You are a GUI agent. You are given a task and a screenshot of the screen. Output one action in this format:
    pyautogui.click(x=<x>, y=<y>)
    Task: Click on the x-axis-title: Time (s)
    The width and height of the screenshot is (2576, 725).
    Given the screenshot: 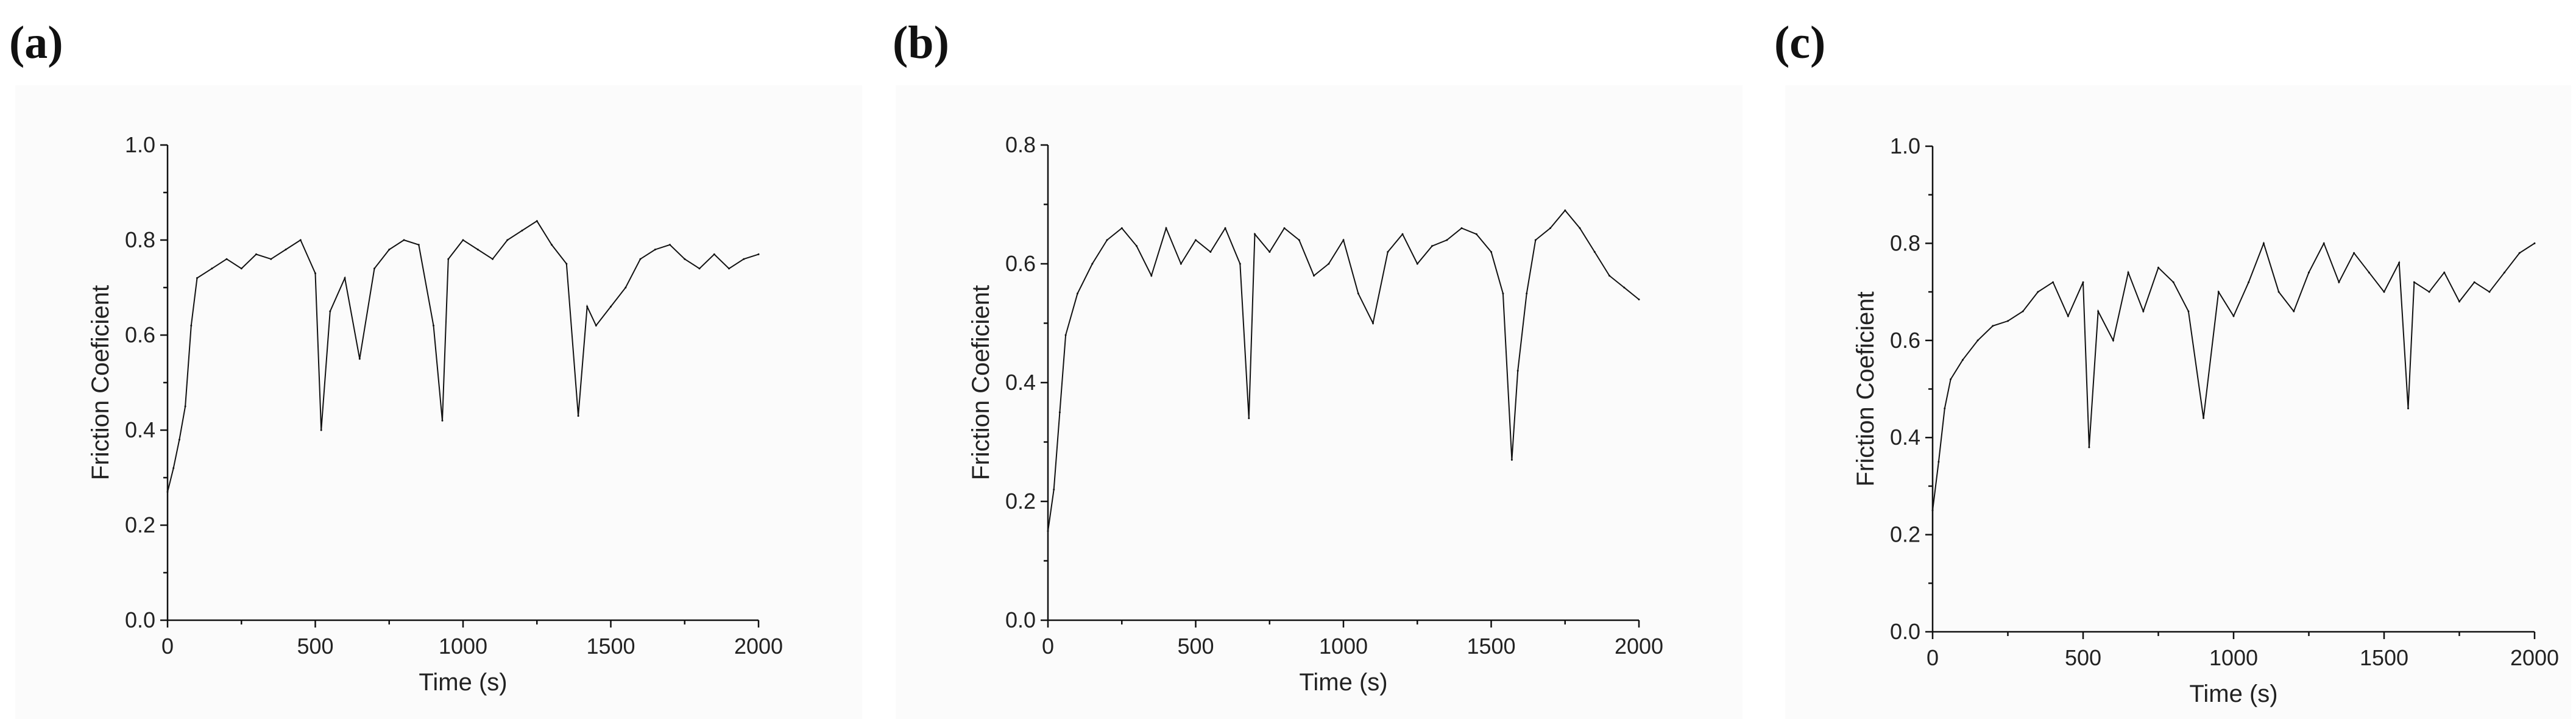 What is the action you would take?
    pyautogui.click(x=463, y=682)
    